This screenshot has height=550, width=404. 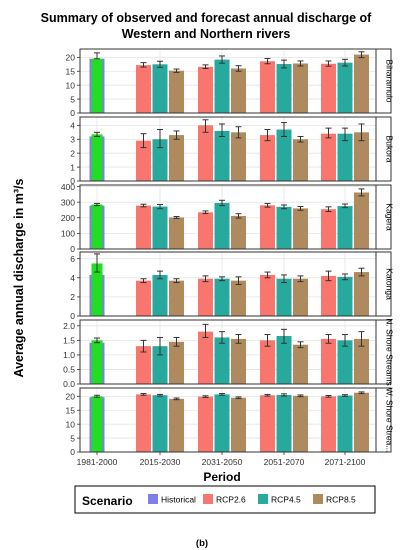 What do you see at coordinates (72, 438) in the screenshot?
I see `y-tick-label: 5` at bounding box center [72, 438].